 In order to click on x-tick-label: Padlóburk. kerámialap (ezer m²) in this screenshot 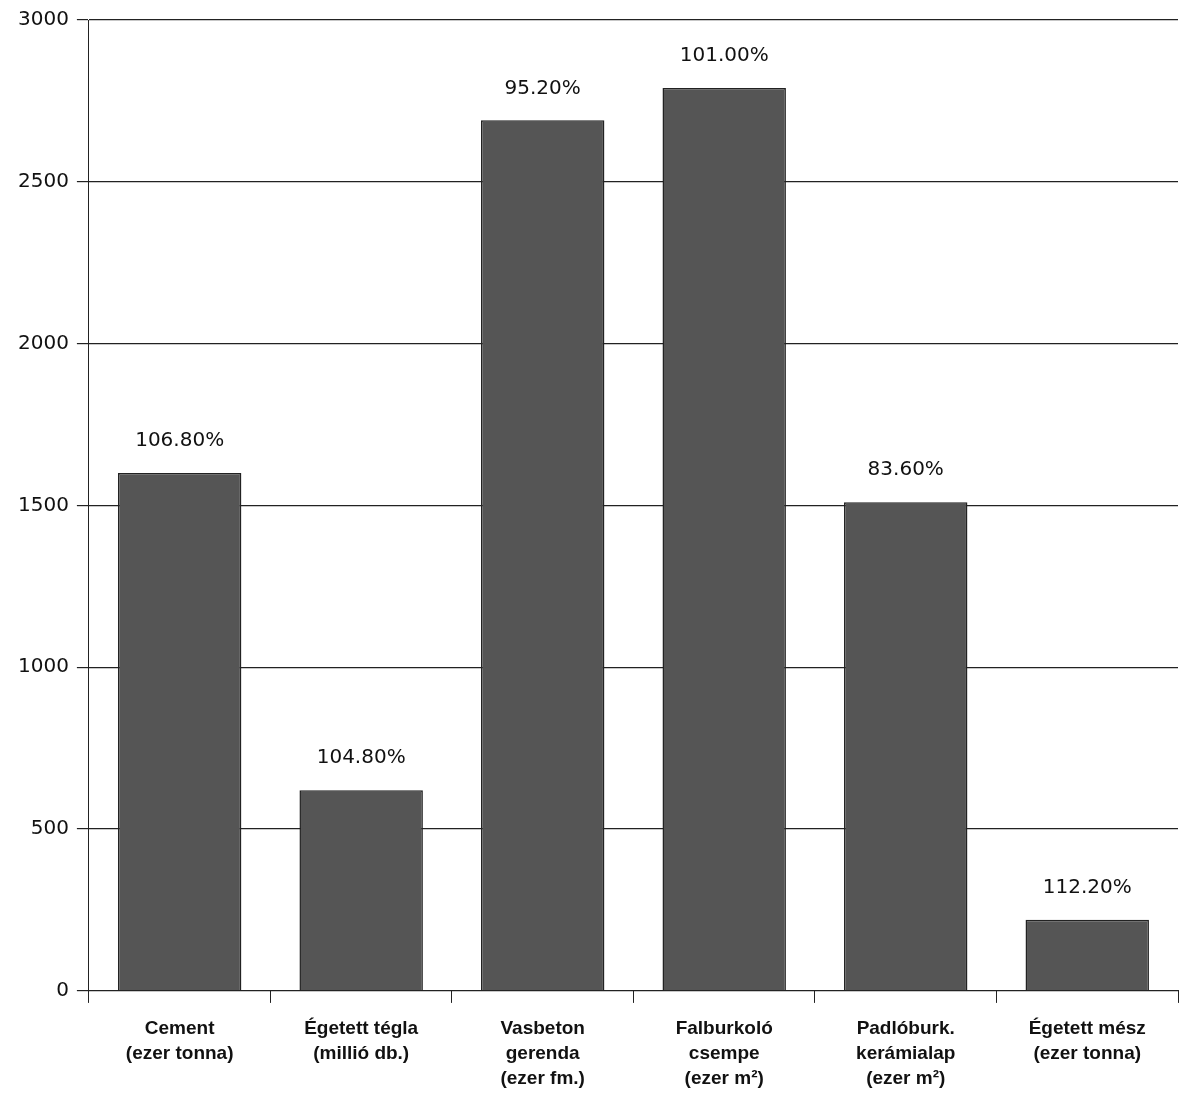, I will do `click(906, 1052)`.